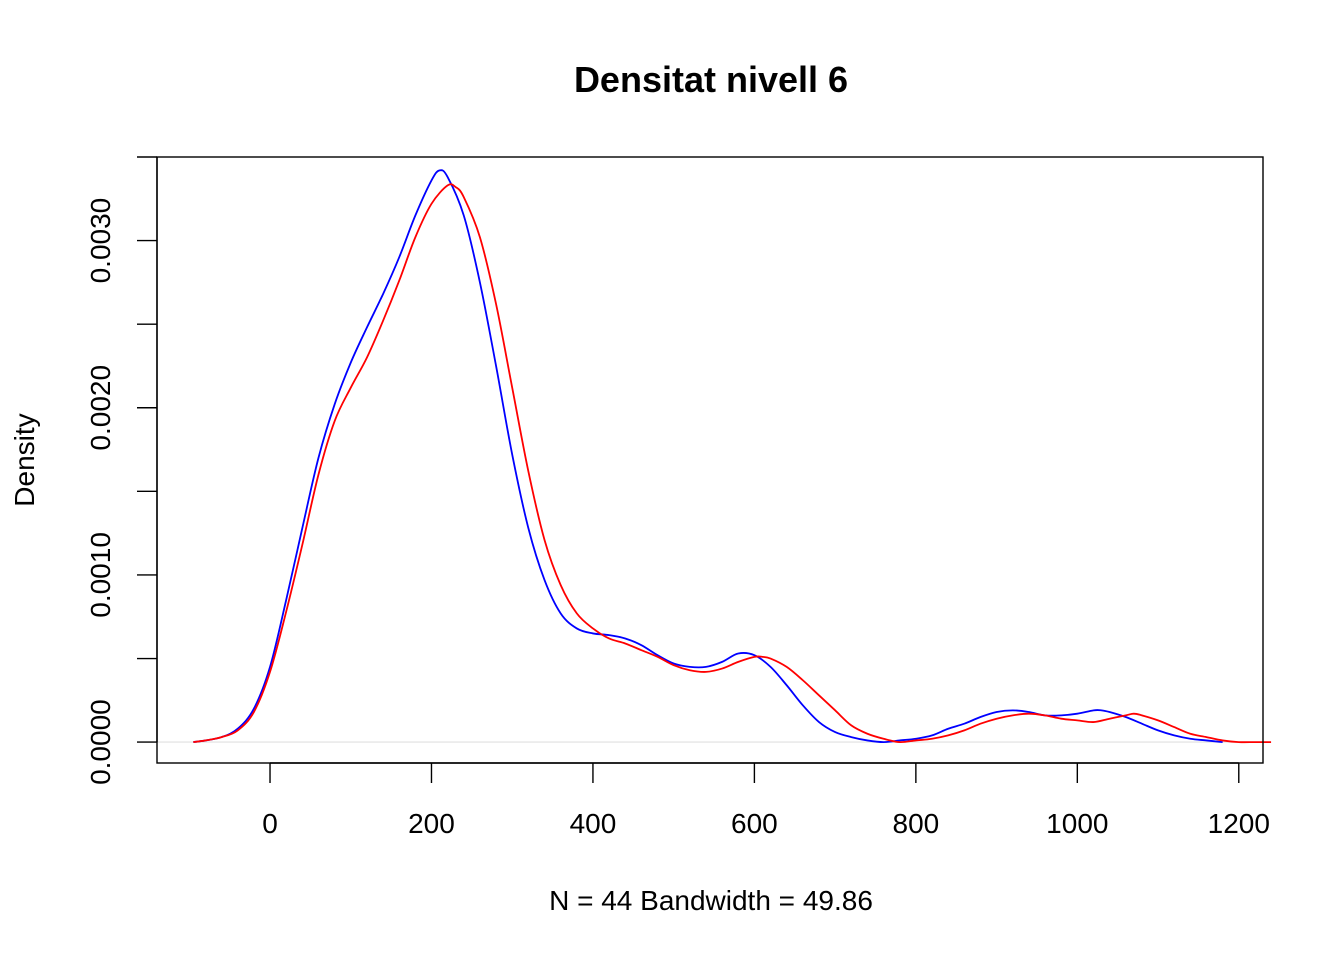 This screenshot has height=960, width=1344. What do you see at coordinates (100, 408) in the screenshot?
I see `y-tick-label: 0.0020` at bounding box center [100, 408].